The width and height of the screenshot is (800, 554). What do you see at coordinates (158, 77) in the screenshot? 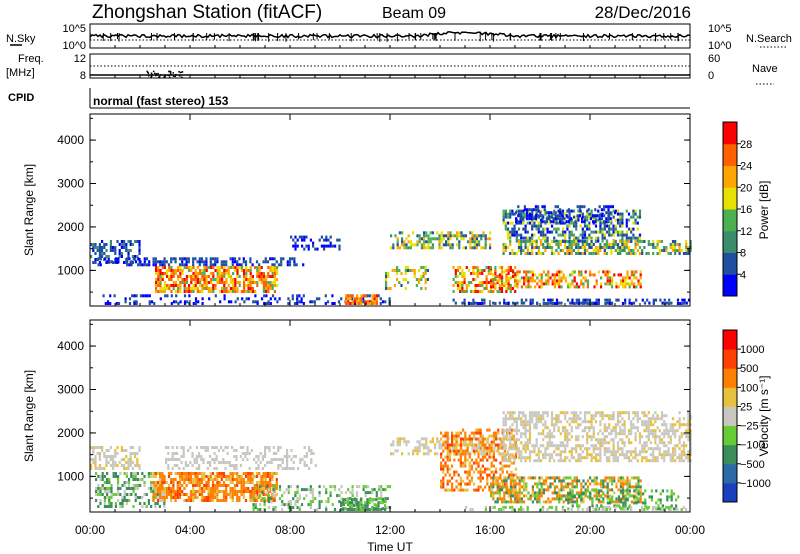
I see `freq-dip-point` at bounding box center [158, 77].